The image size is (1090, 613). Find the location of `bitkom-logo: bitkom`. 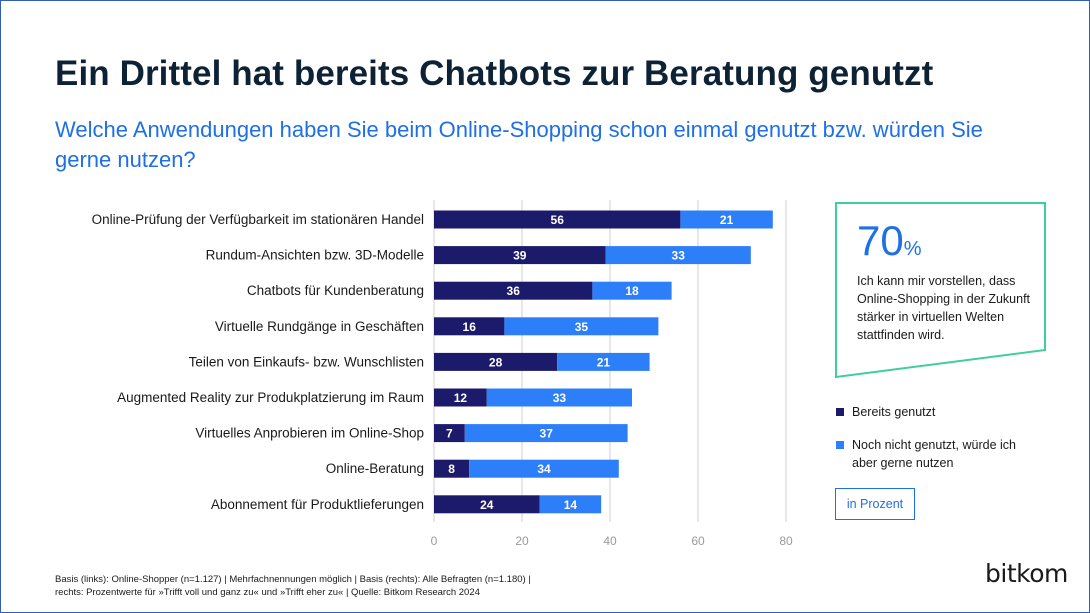

bitkom-logo: bitkom is located at coordinates (1026, 573).